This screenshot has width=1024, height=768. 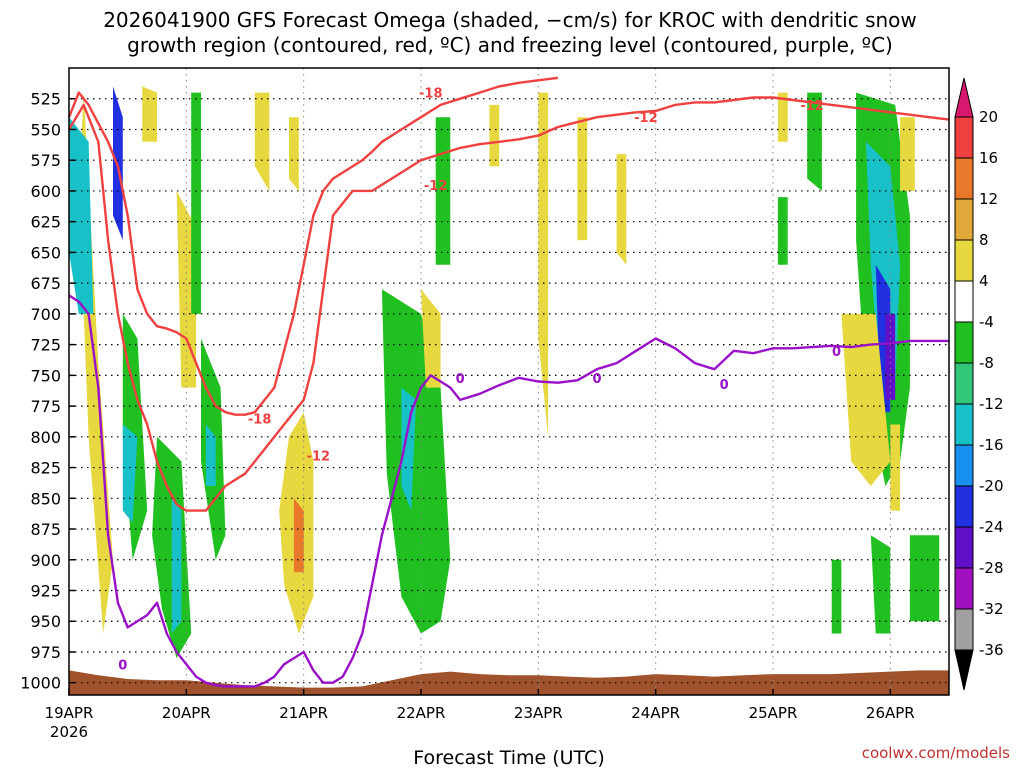 What do you see at coordinates (45, 252) in the screenshot?
I see `y-tick-label: 650` at bounding box center [45, 252].